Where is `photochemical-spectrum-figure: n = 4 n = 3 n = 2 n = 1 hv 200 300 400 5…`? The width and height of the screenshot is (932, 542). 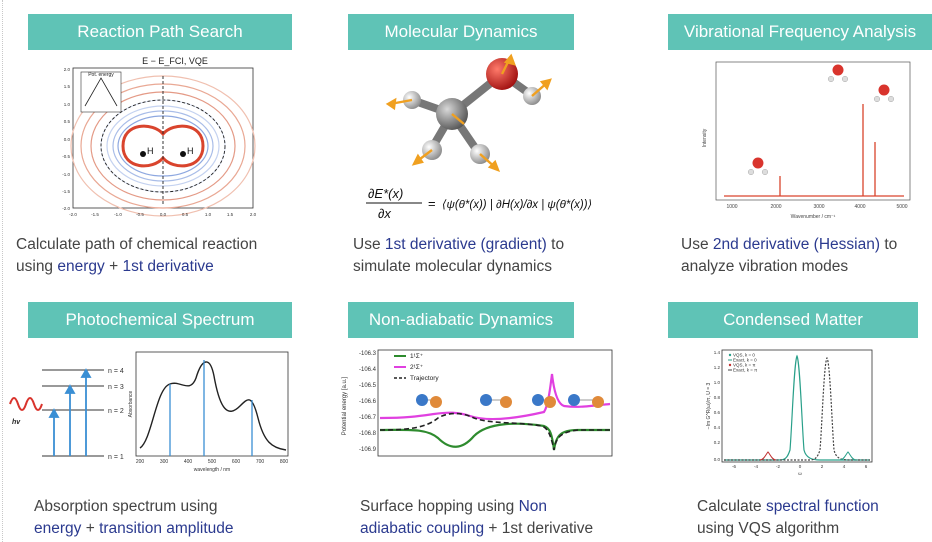
photochemical-spectrum-figure: n = 4 n = 3 n = 2 n = 1 hv 200 300 400 5… is located at coordinates (149, 412).